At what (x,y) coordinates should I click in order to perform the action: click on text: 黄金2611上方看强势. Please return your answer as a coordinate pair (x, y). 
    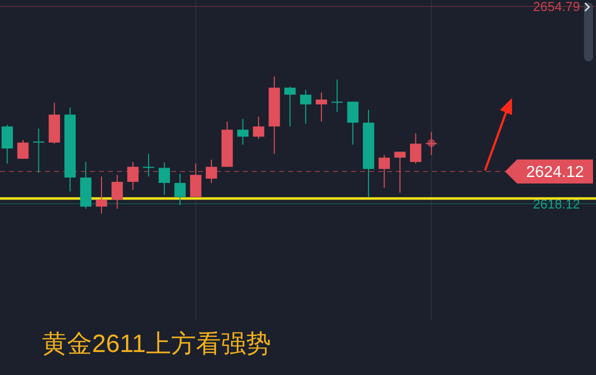
    Looking at the image, I should click on (156, 344).